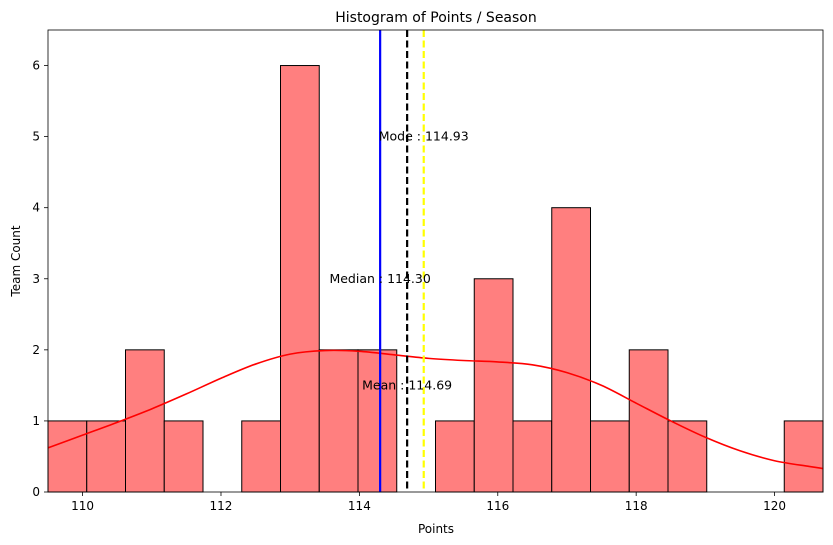 This screenshot has width=833, height=545. Describe the element at coordinates (402, 261) in the screenshot. I see `stat-lines-layer` at that location.